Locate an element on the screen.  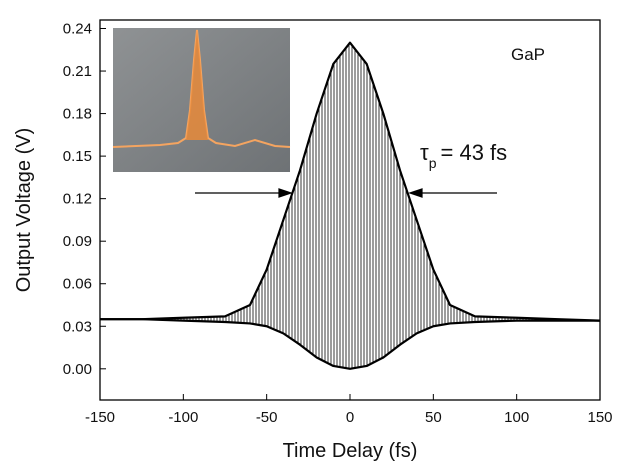
y-tick-label: 0.24 is located at coordinates (77, 29).